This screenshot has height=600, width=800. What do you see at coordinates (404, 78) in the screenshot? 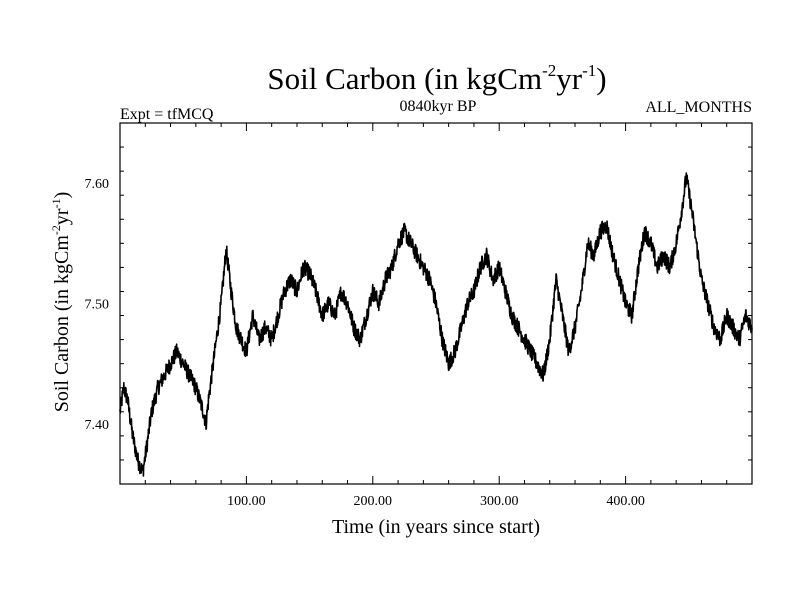
I see `title-main: Soil Carbon (in kgCm` at bounding box center [404, 78].